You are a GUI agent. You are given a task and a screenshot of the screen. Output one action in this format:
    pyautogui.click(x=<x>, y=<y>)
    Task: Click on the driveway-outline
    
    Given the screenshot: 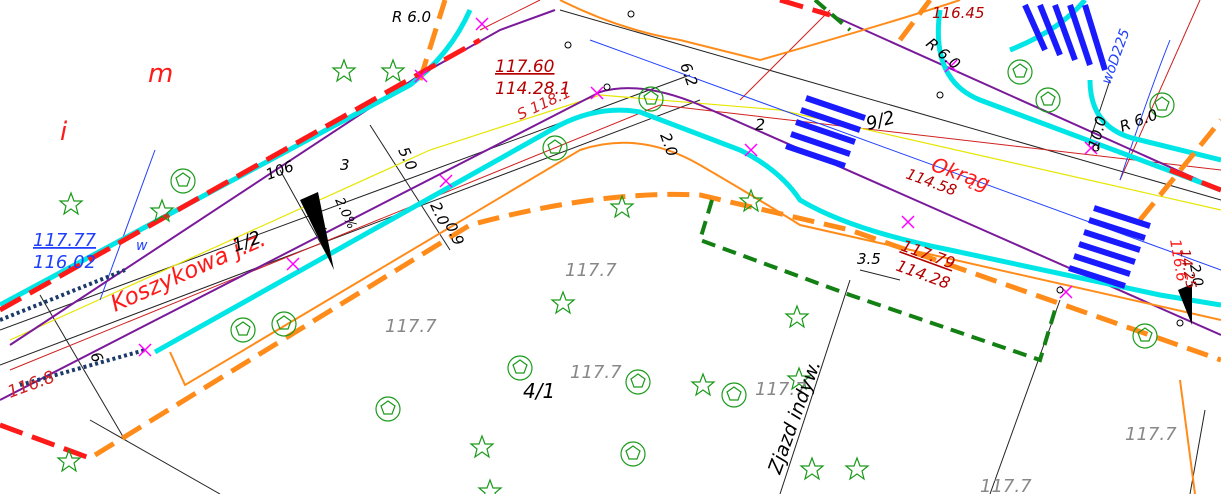 What is the action you would take?
    pyautogui.click(x=877, y=281)
    